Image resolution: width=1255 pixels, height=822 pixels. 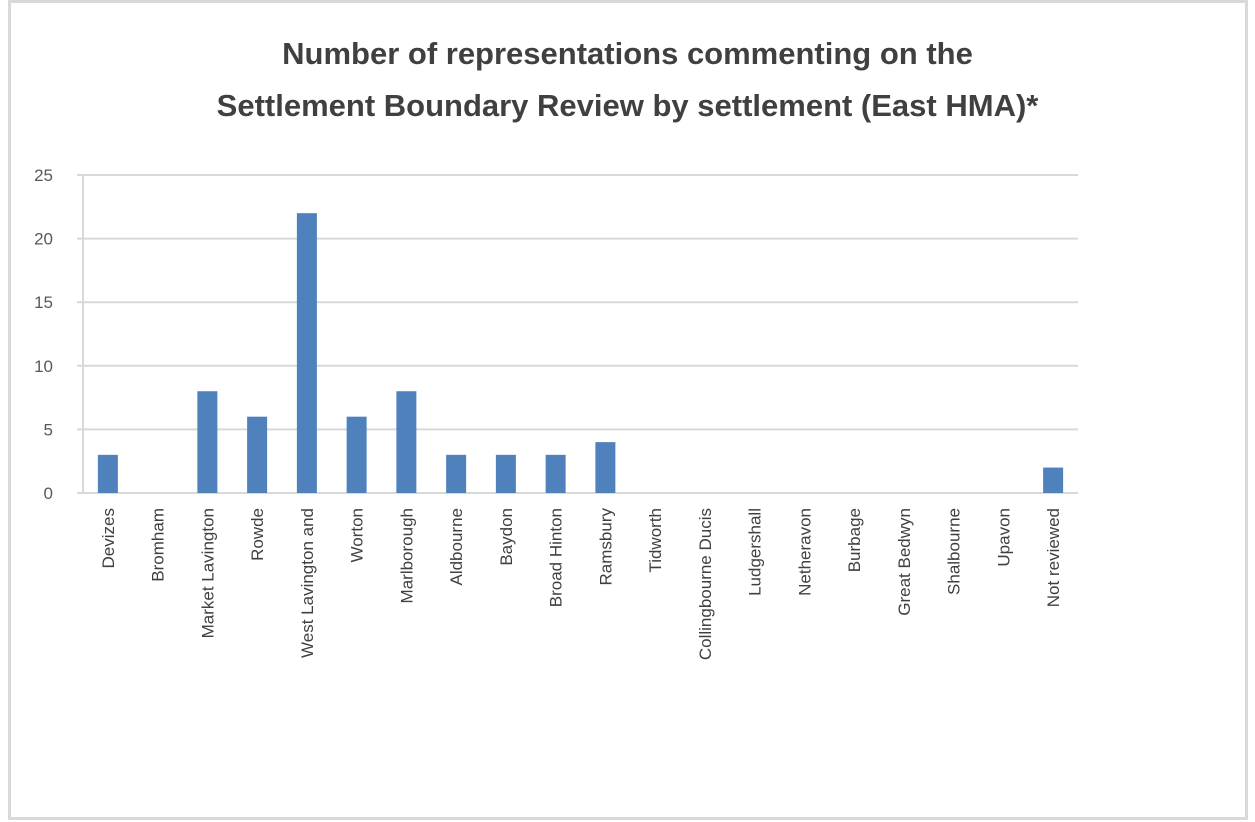 I want to click on x-category-label: Marlborough, so click(x=406, y=555).